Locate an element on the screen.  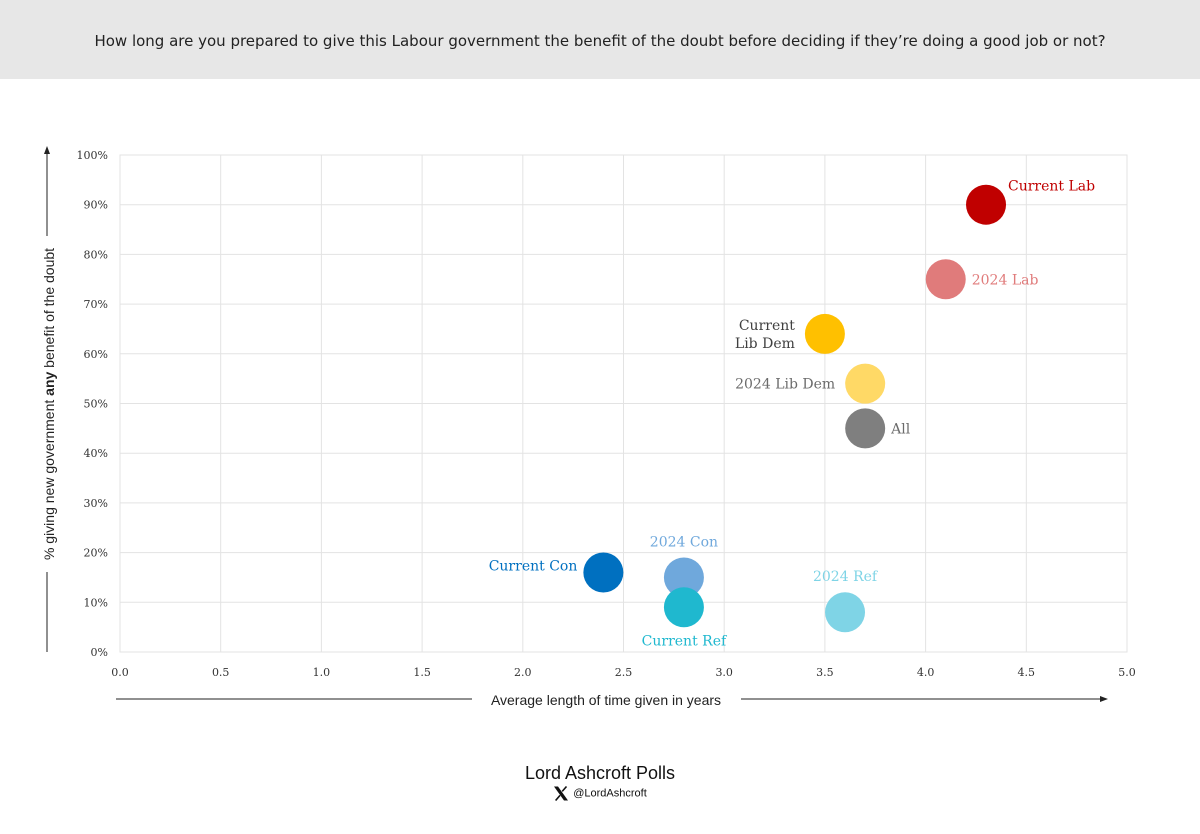
data-point-label-line: 2024 Lib Dem is located at coordinates (785, 385).